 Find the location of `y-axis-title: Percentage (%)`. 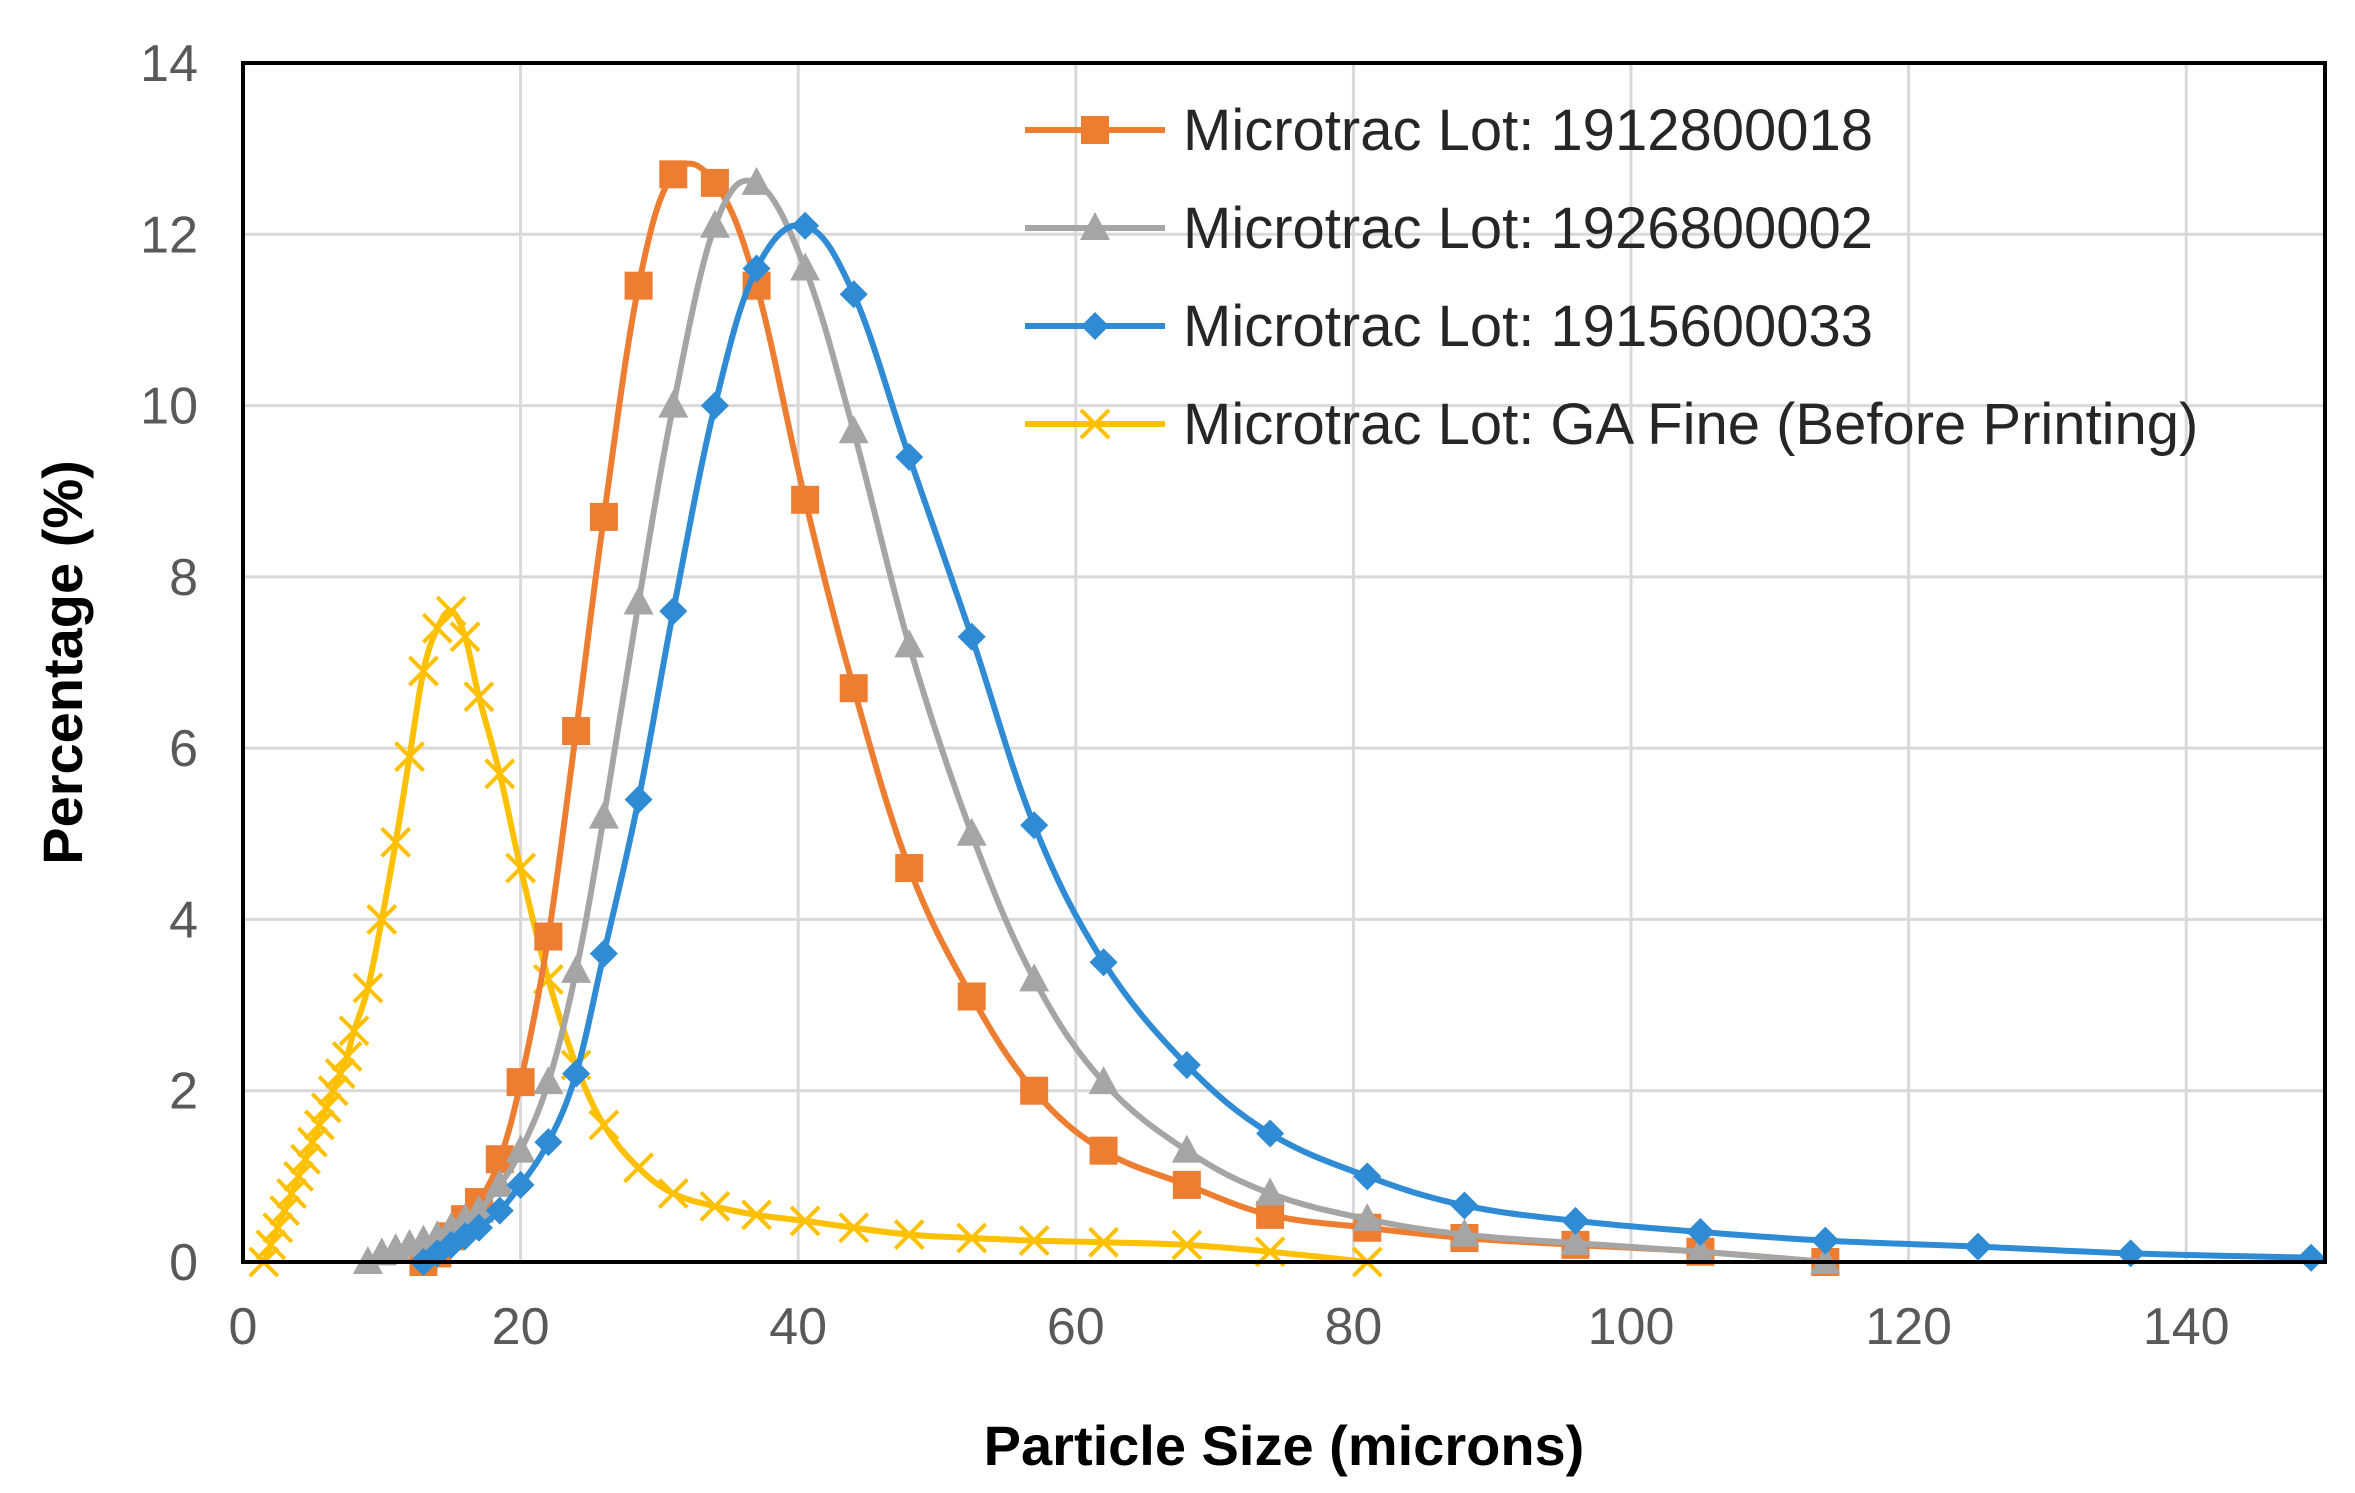

y-axis-title: Percentage (%) is located at coordinates (62, 662).